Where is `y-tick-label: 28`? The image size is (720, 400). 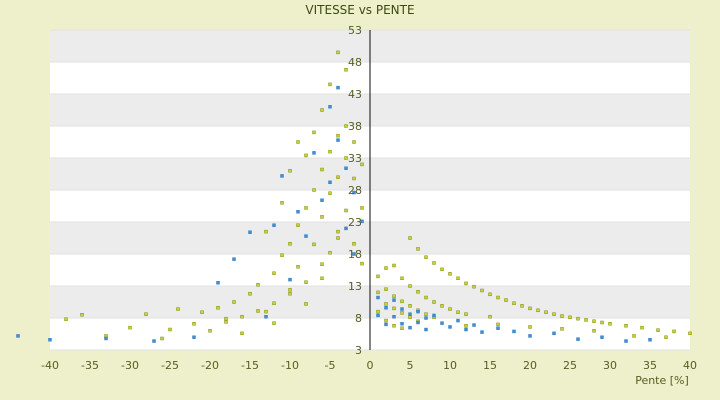
y-tick-label: 28 is located at coordinates (355, 190).